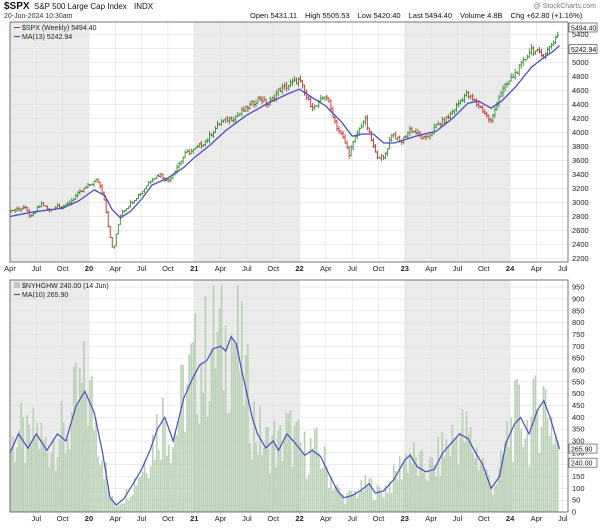 Image resolution: width=600 pixels, height=528 pixels. I want to click on y-tick-label: 3600, so click(580, 160).